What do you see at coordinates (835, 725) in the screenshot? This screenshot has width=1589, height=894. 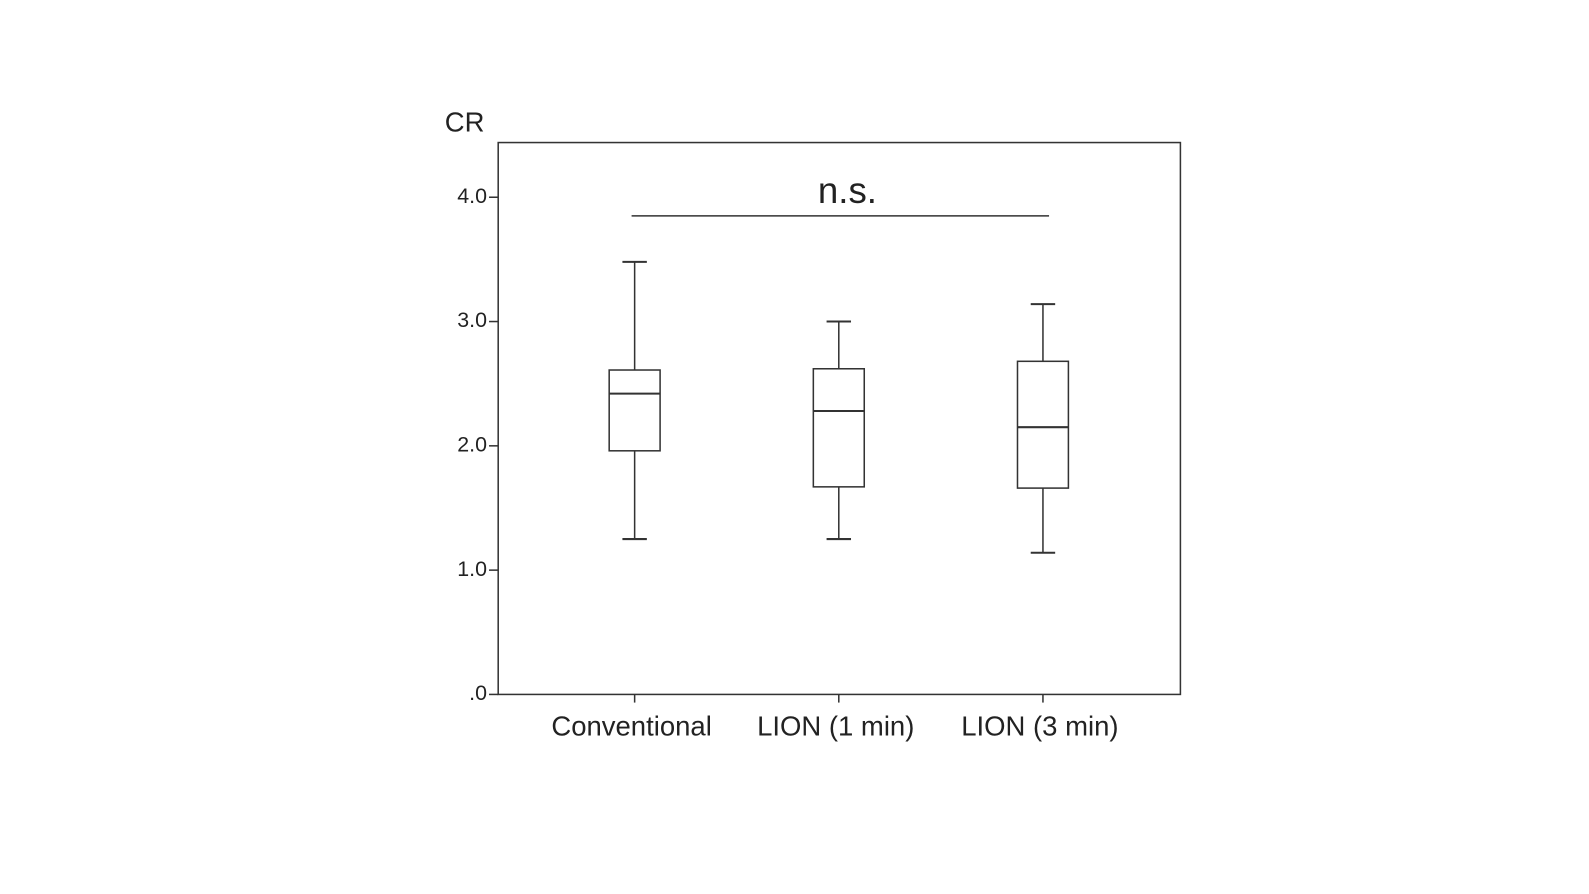 I see `x-tick-label: LION (1 min)` at bounding box center [835, 725].